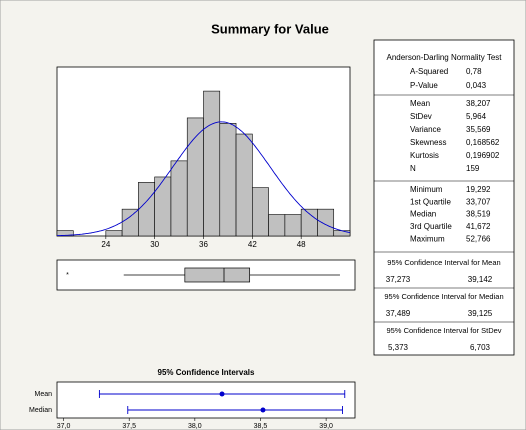 This screenshot has width=526, height=430. Describe the element at coordinates (483, 155) in the screenshot. I see `stat-value: 0,196902` at that location.